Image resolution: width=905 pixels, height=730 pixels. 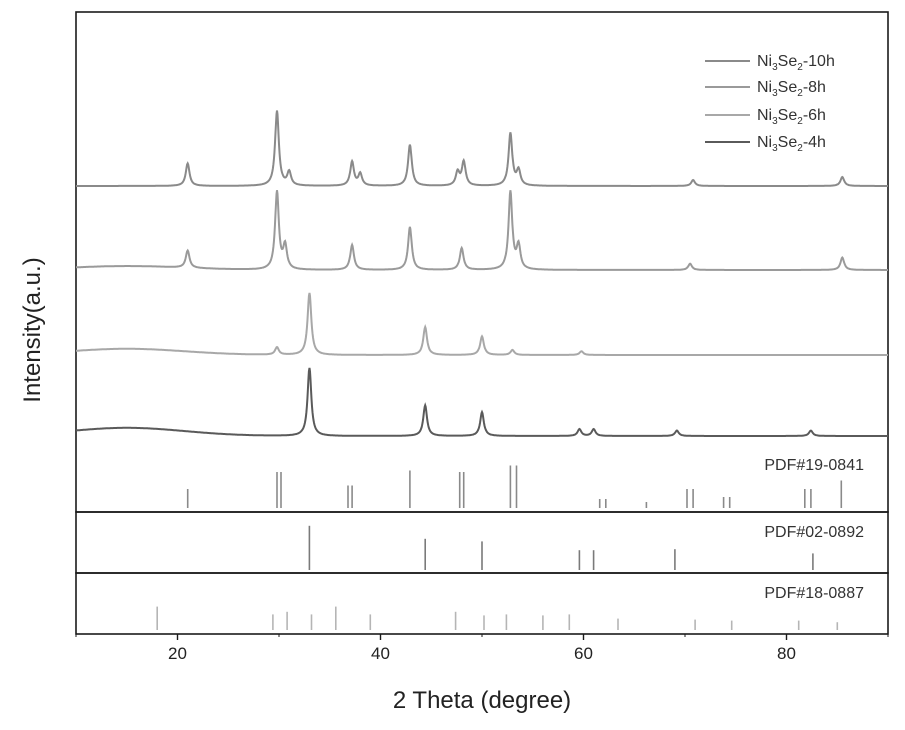 What do you see at coordinates (482, 648) in the screenshot?
I see `x-axis: 20 40 60 80` at bounding box center [482, 648].